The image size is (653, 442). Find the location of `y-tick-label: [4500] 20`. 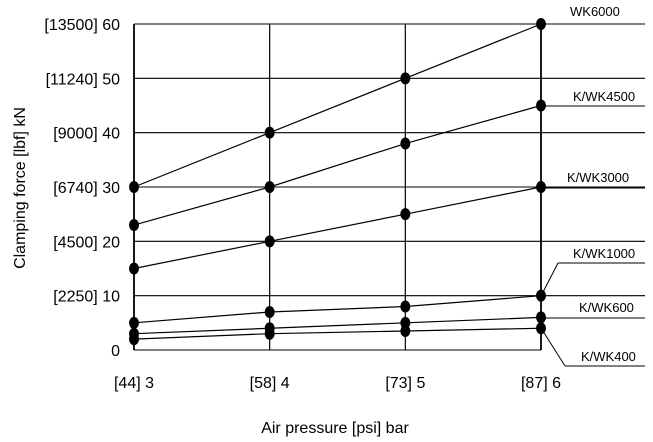

y-tick-label: [4500] 20 is located at coordinates (86, 242).